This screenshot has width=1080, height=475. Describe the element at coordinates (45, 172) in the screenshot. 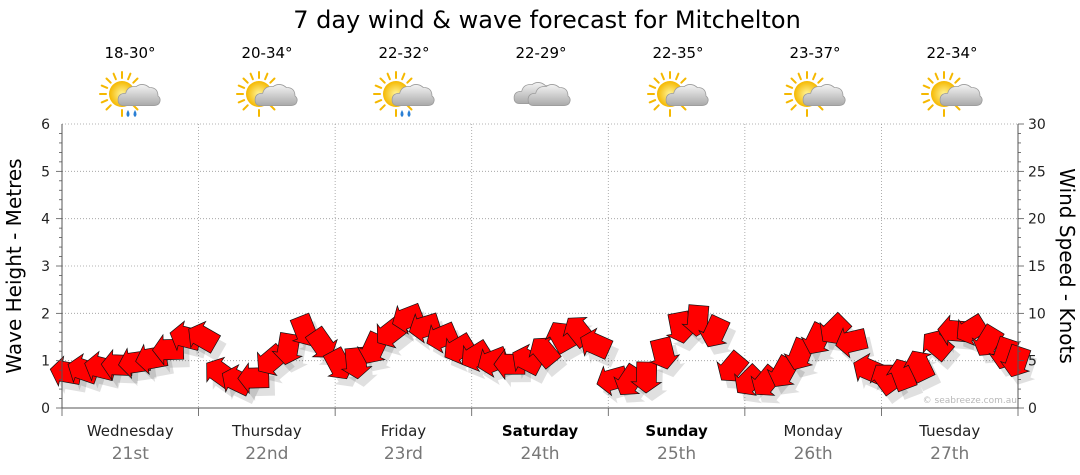

I see `tick-label-left: 5` at that location.